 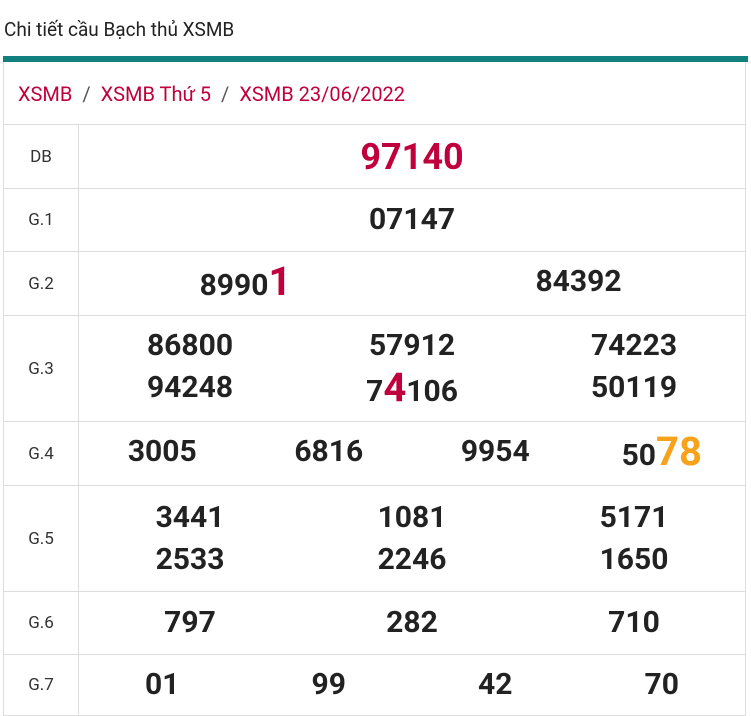 I want to click on result-row: G.6 797 282 710, so click(x=374, y=623).